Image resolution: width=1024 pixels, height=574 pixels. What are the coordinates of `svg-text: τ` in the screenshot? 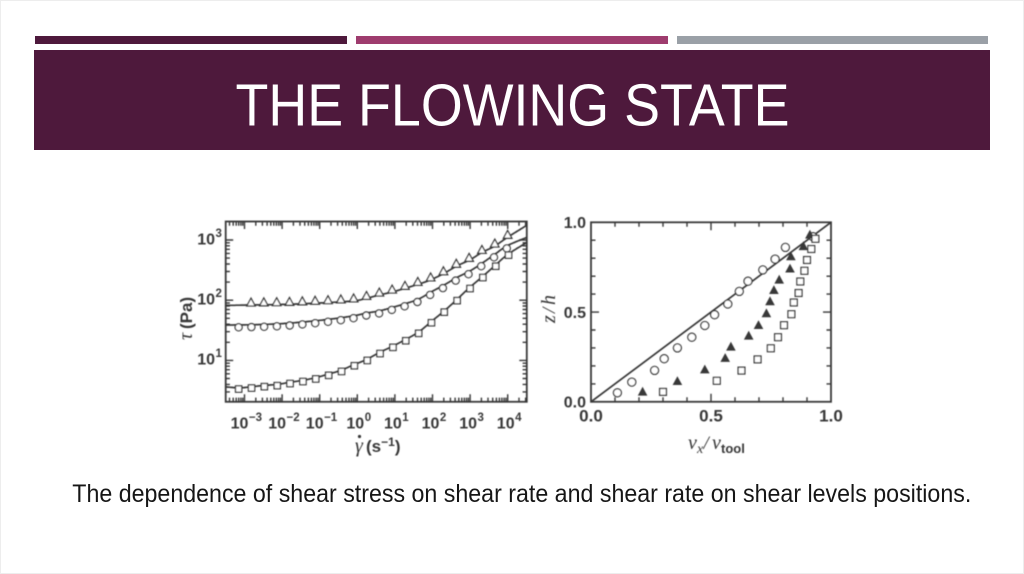 It's located at (186, 336).